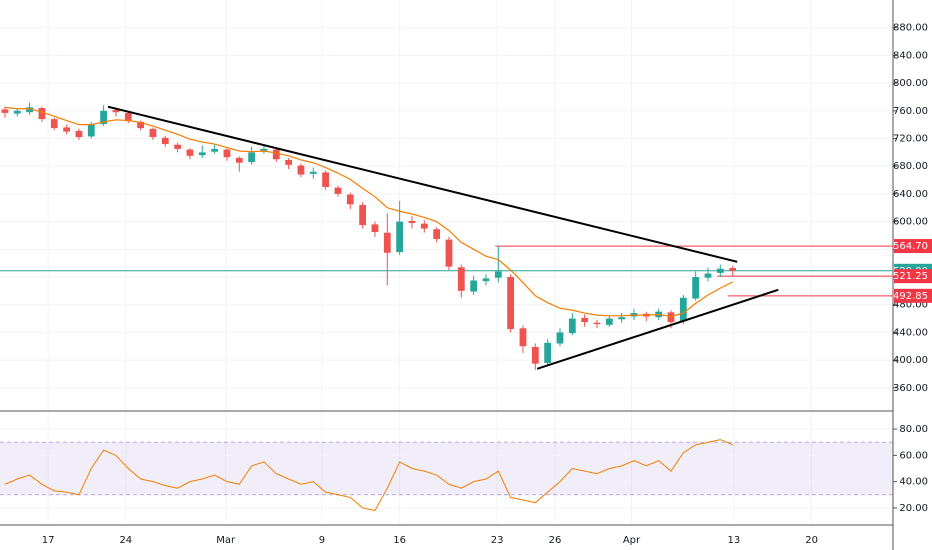 The height and width of the screenshot is (550, 932). I want to click on x-tick-label: 13, so click(734, 540).